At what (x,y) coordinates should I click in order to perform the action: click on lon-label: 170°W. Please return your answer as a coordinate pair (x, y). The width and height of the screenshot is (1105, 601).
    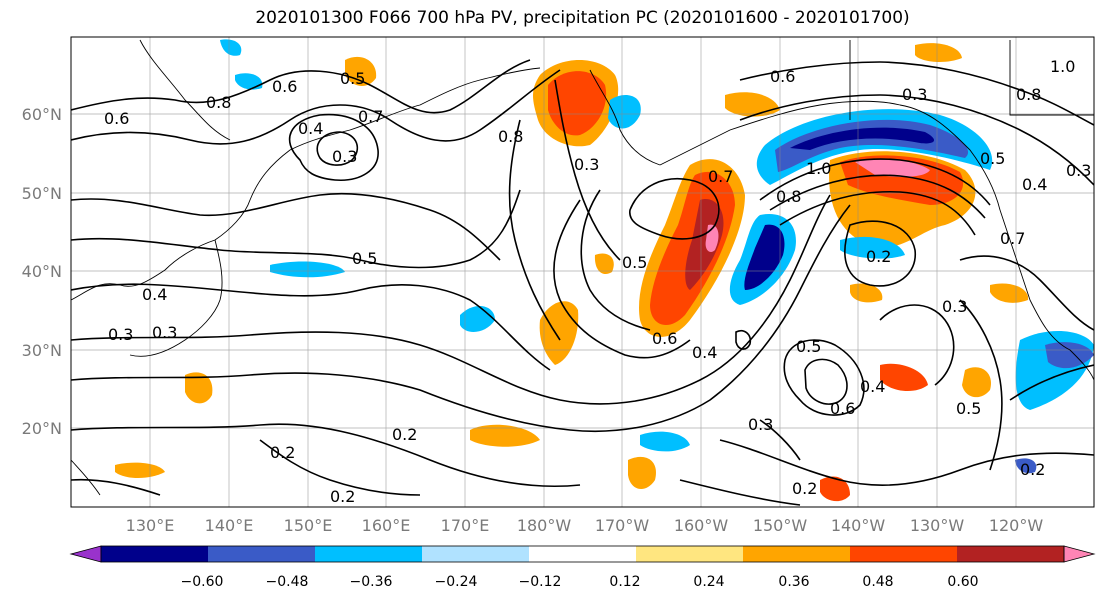
    Looking at the image, I should click on (622, 525).